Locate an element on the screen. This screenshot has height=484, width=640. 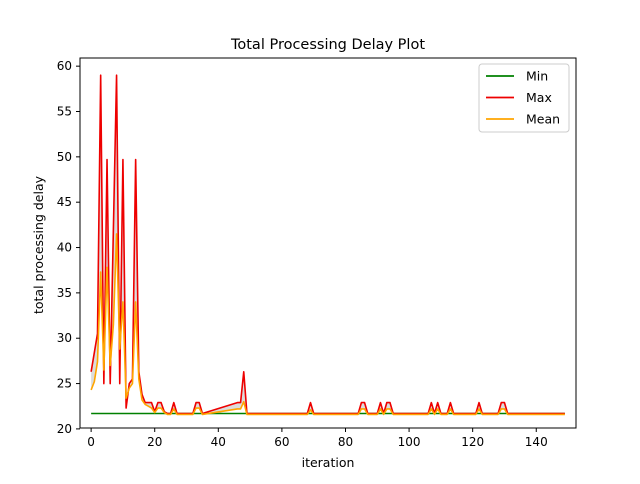
x-tick-label: 120 is located at coordinates (472, 442).